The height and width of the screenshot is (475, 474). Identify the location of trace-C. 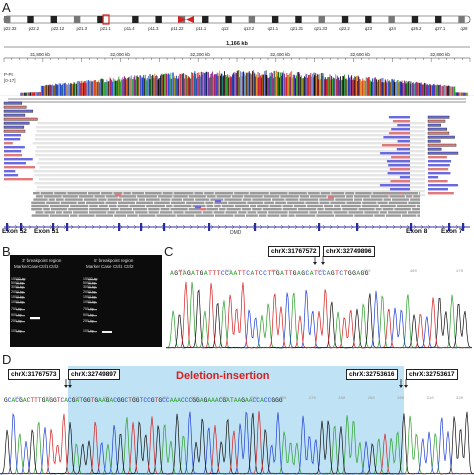
(319, 319).